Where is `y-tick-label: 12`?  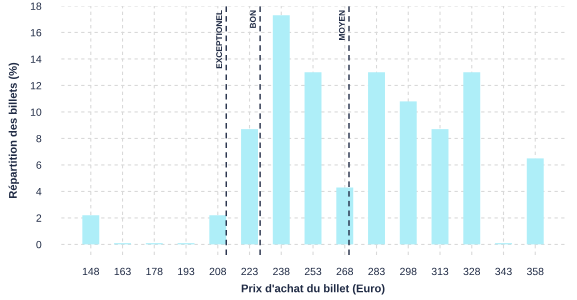 y-tick-label: 12 is located at coordinates (36, 86).